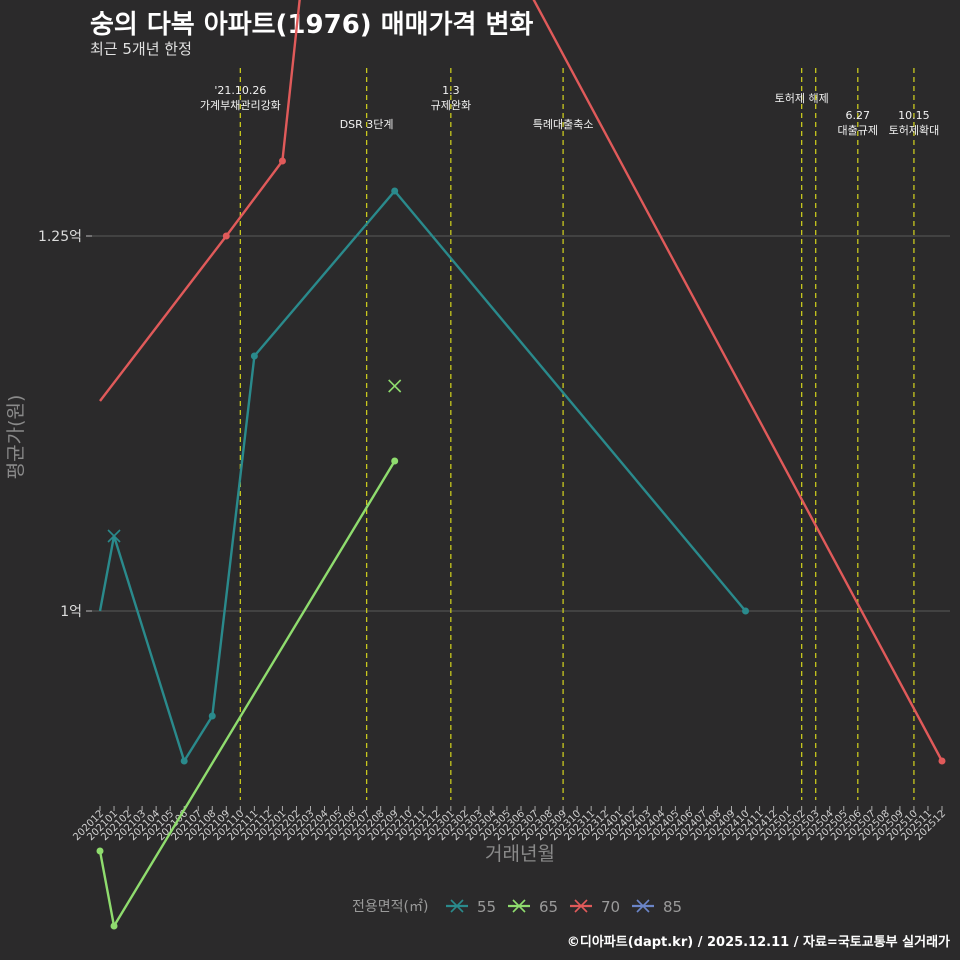  I want to click on legend-title: 전용면적(㎡), so click(390, 907).